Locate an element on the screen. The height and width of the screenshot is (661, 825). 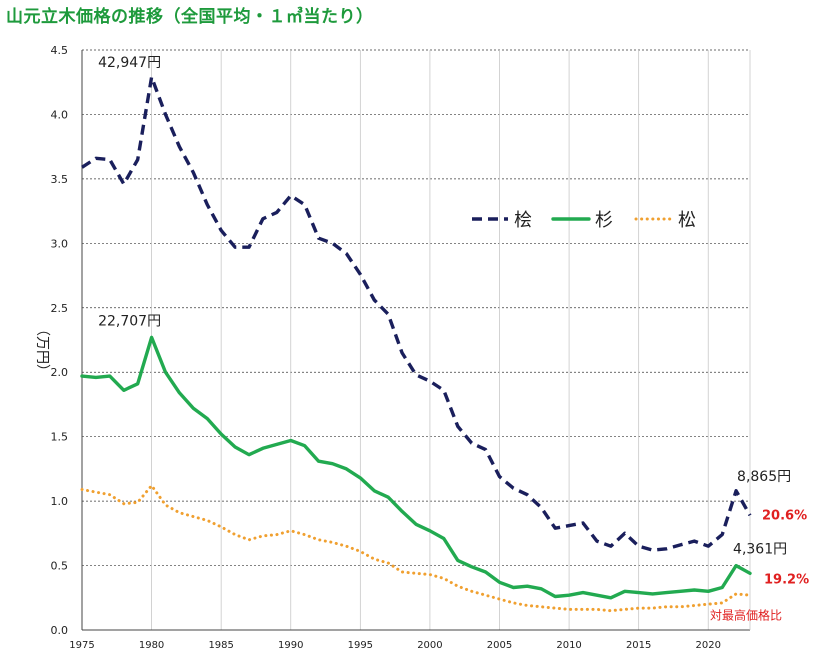
x-tick-label: 1975 is located at coordinates (81, 645).